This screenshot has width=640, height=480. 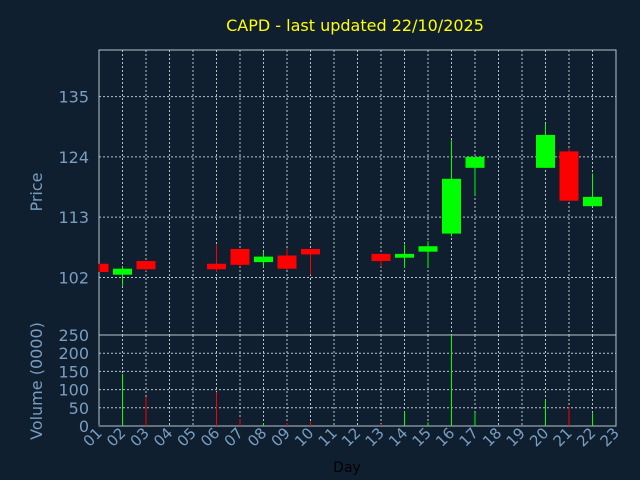 What do you see at coordinates (116, 437) in the screenshot?
I see `x-tick-label: 02` at bounding box center [116, 437].